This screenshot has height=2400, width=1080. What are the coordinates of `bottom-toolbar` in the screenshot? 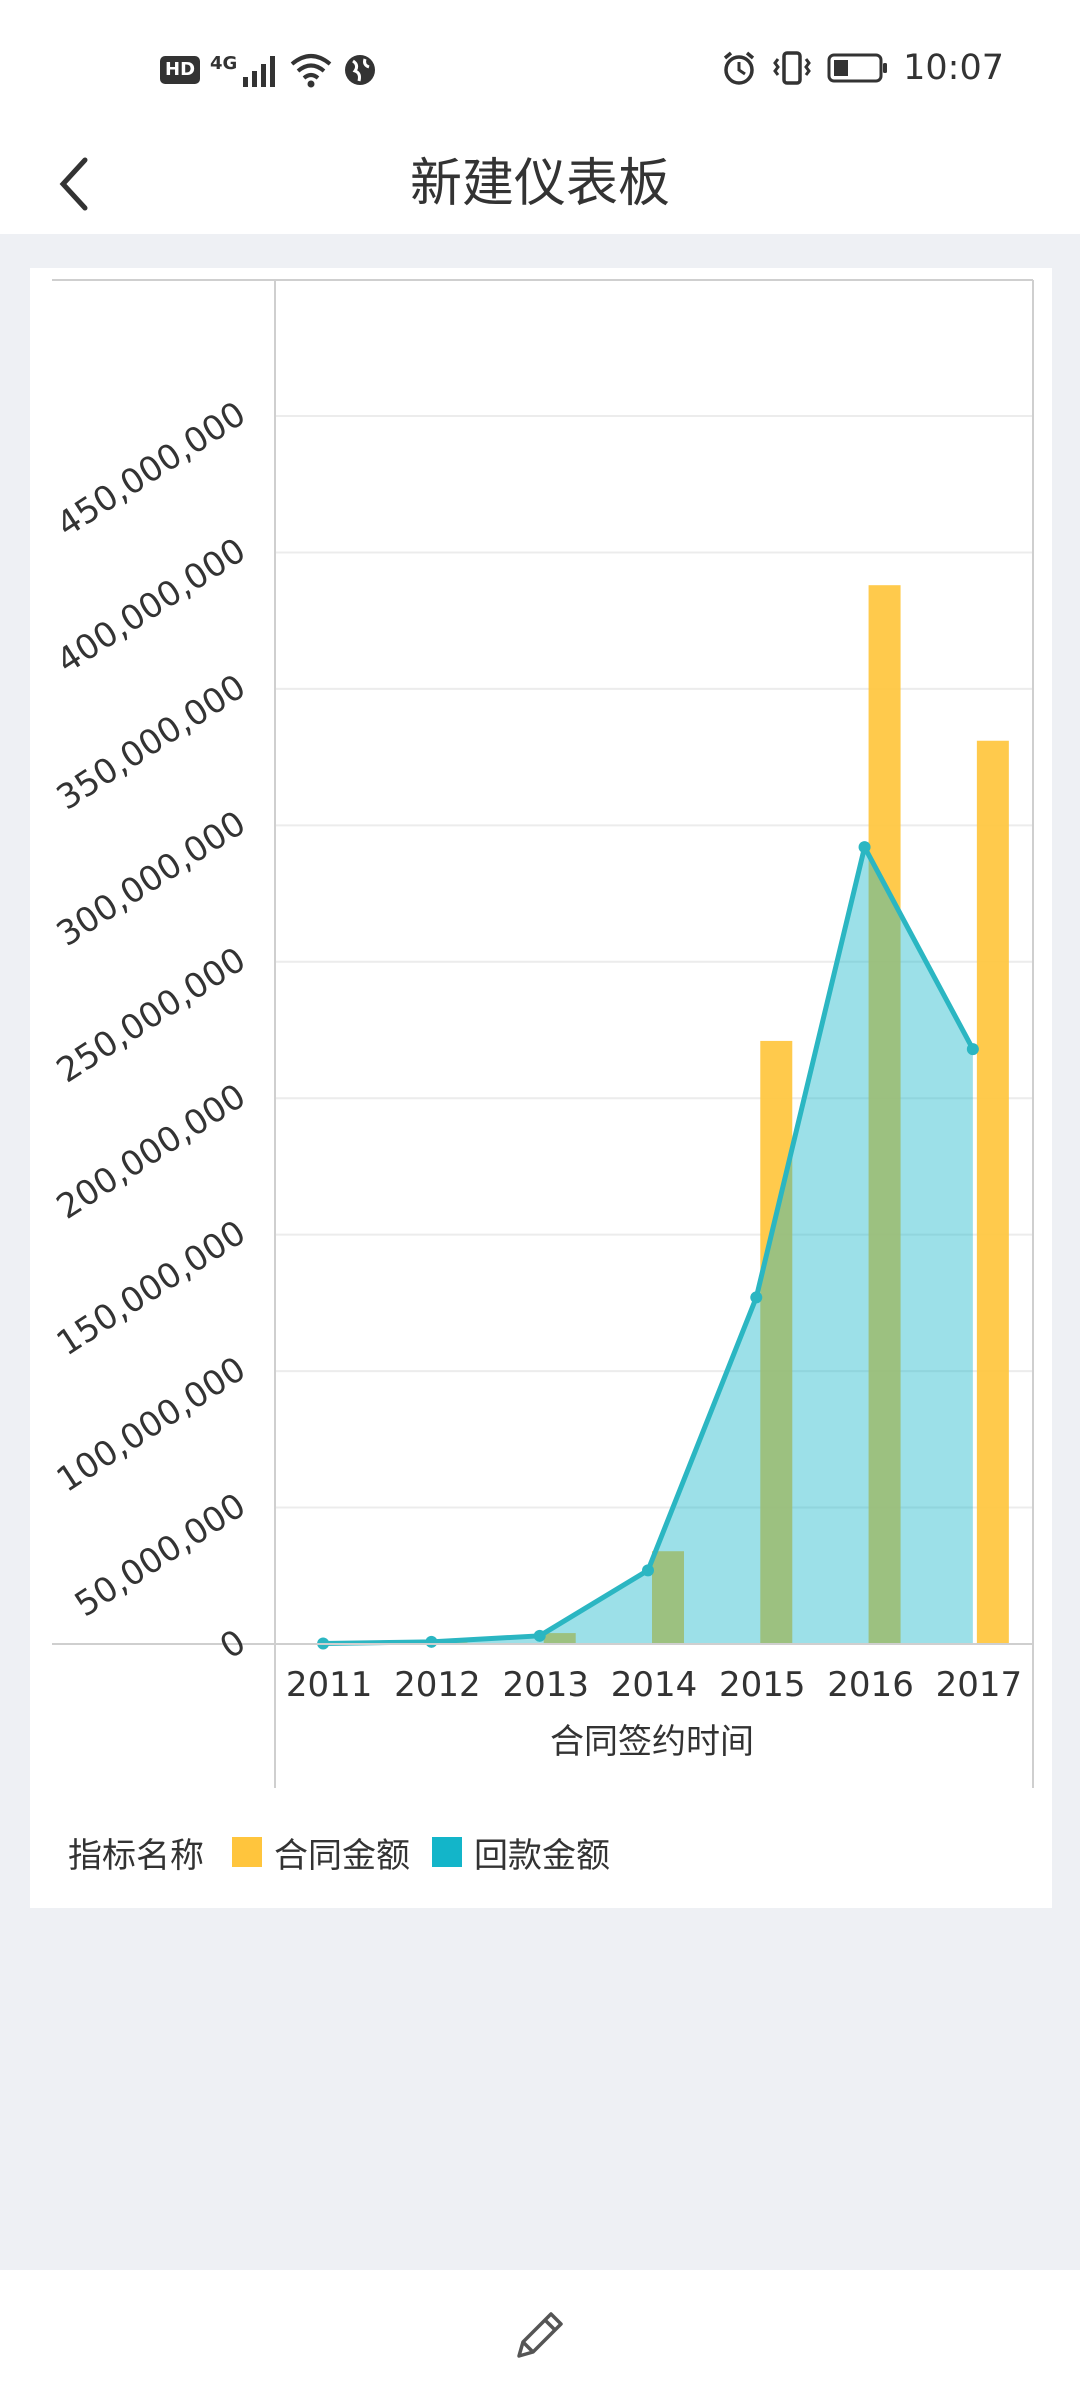 It's located at (540, 2335).